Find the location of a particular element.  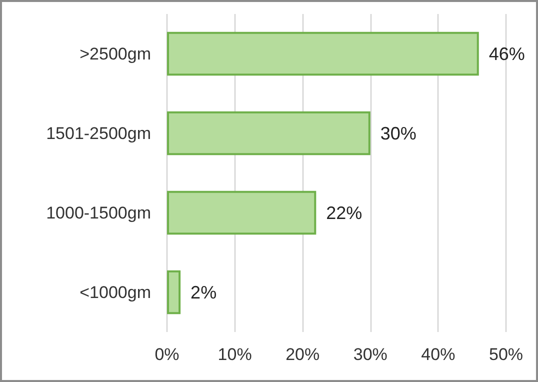

y-tick-label: <1000gm is located at coordinates (115, 292).